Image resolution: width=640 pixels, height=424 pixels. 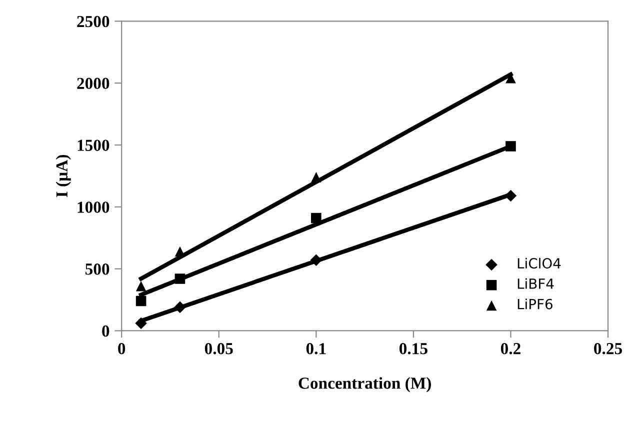 What do you see at coordinates (510, 348) in the screenshot?
I see `x-tick-label: 0.2` at bounding box center [510, 348].